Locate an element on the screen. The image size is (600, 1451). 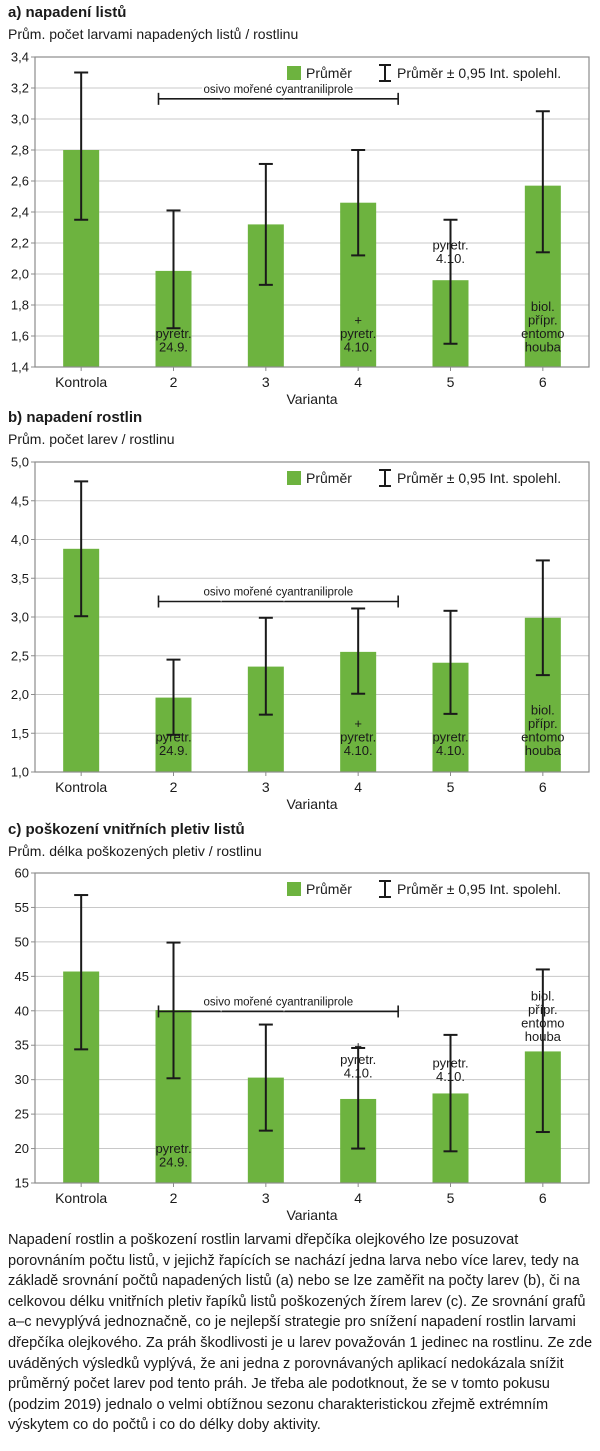
x-tick-label: 4 is located at coordinates (358, 1198).